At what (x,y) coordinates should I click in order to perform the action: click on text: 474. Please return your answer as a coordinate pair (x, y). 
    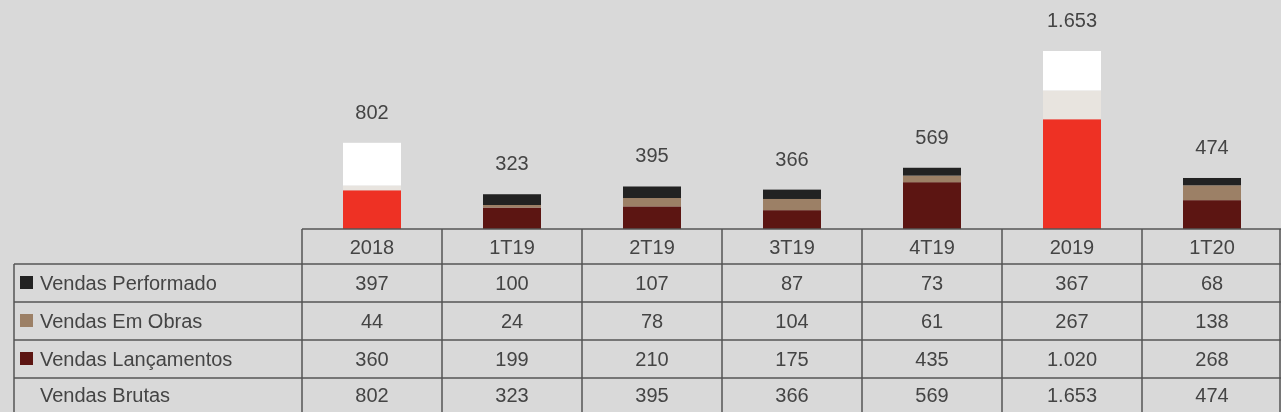
    Looking at the image, I should click on (1212, 395).